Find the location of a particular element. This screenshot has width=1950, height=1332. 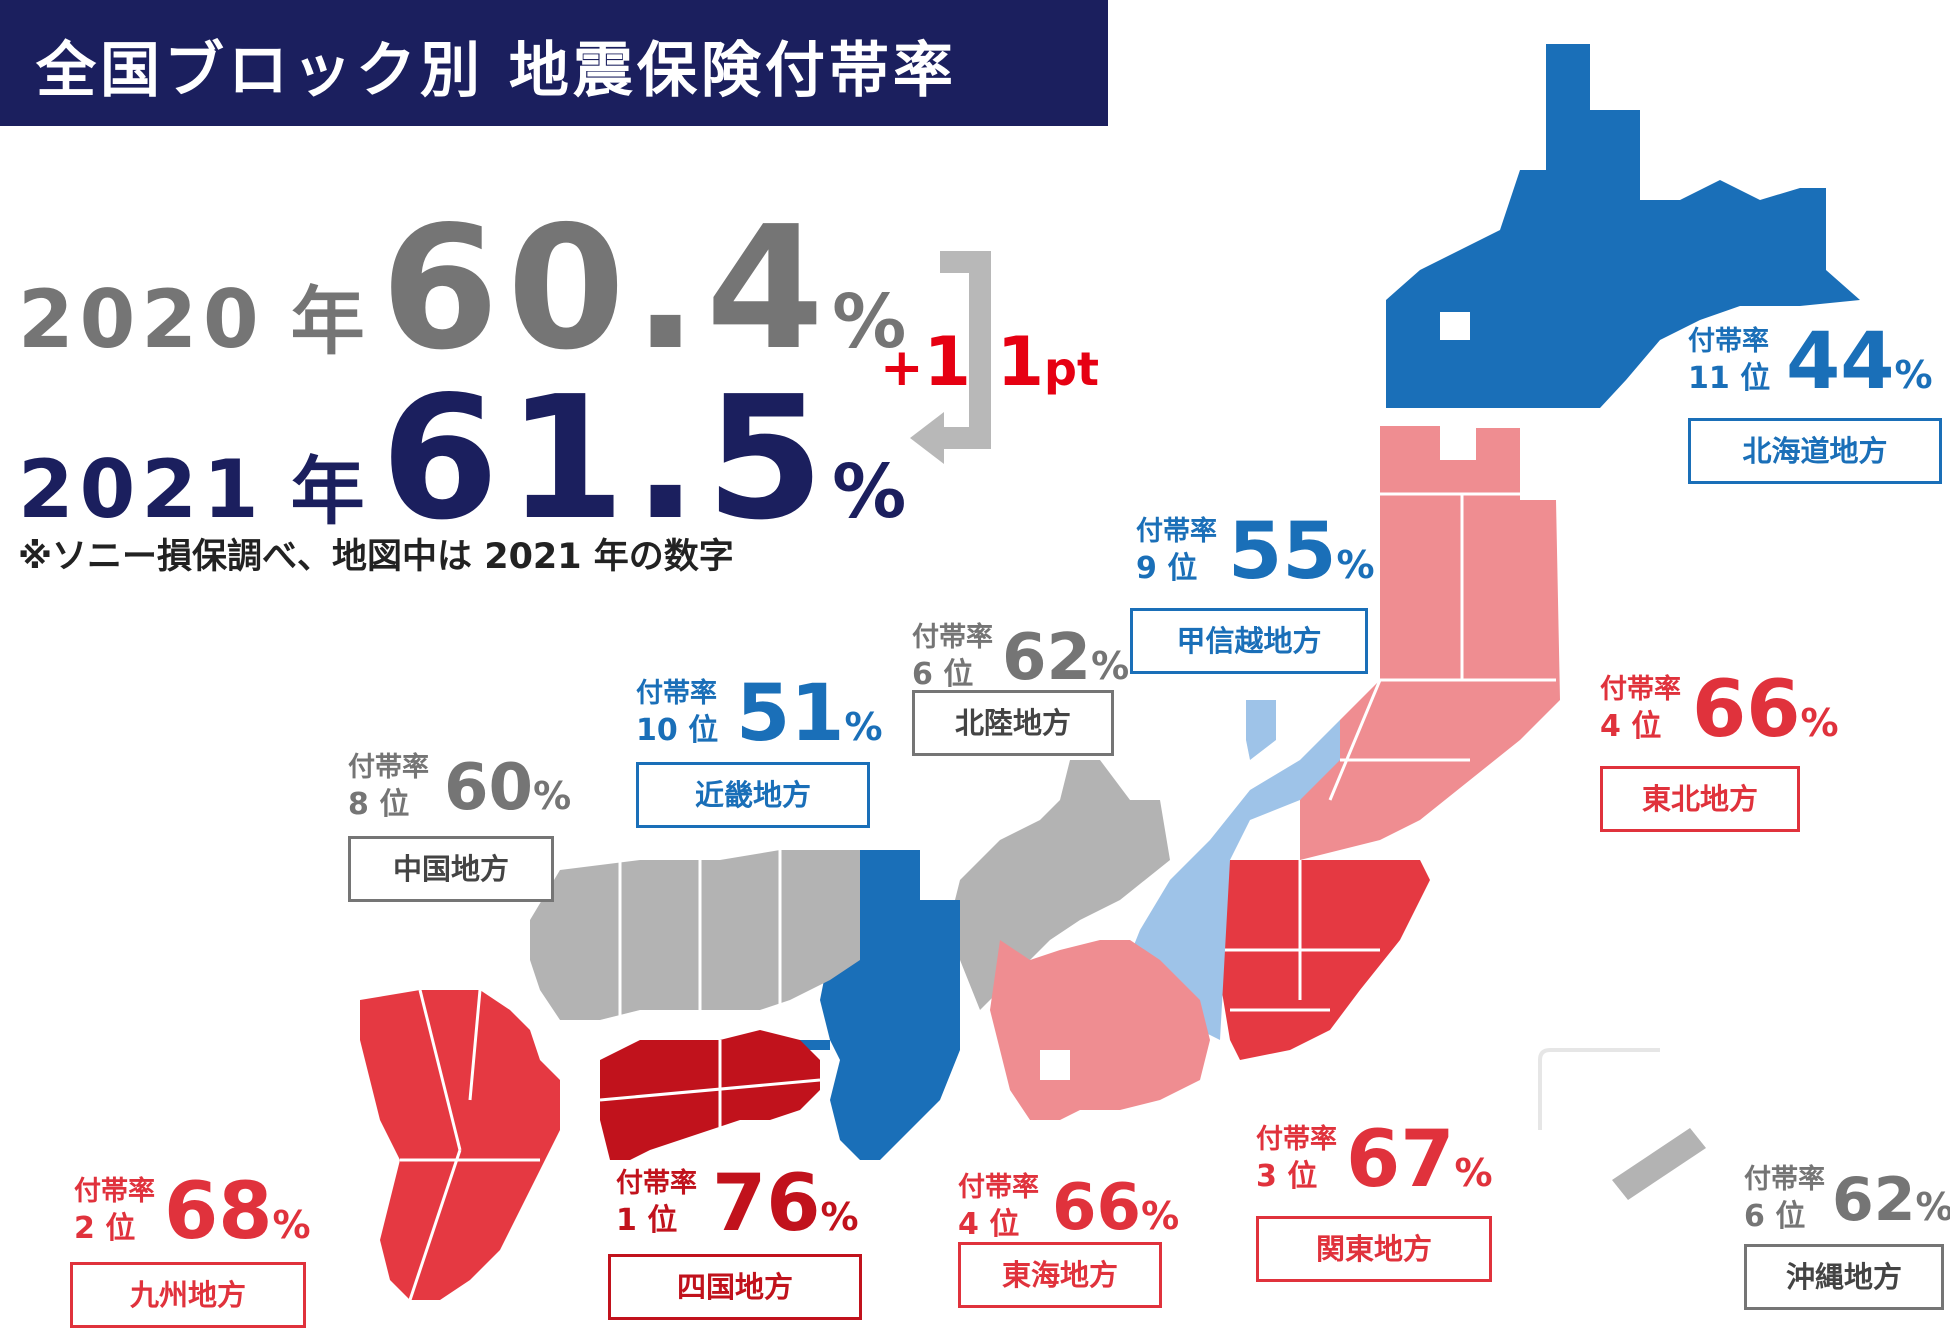

tohoku-name: 東北地方 is located at coordinates (1700, 799).